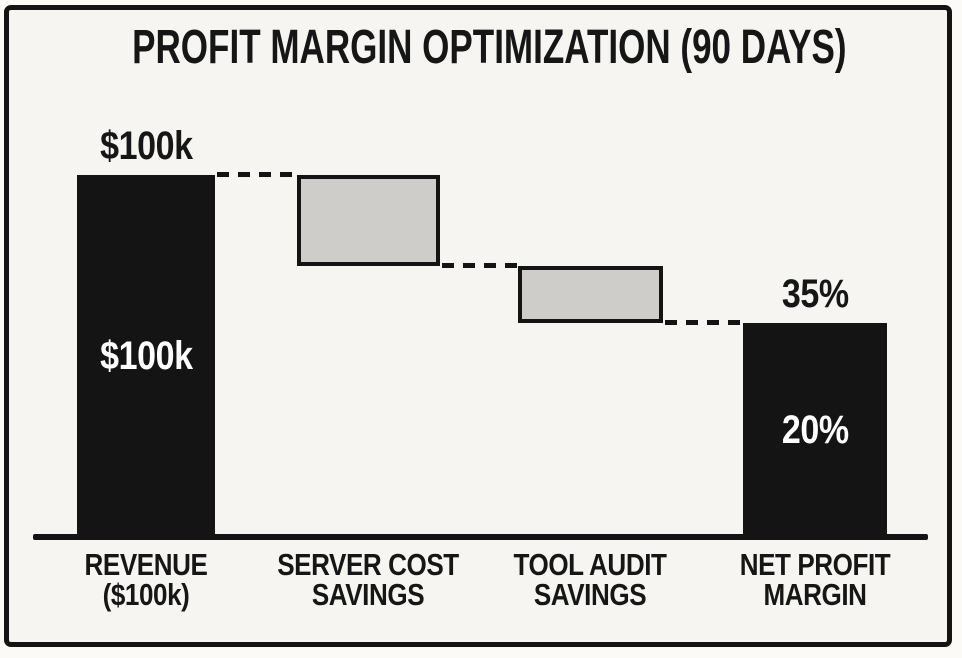 This screenshot has height=658, width=962. Describe the element at coordinates (368, 220) in the screenshot. I see `bar-server-cost-savings` at that location.